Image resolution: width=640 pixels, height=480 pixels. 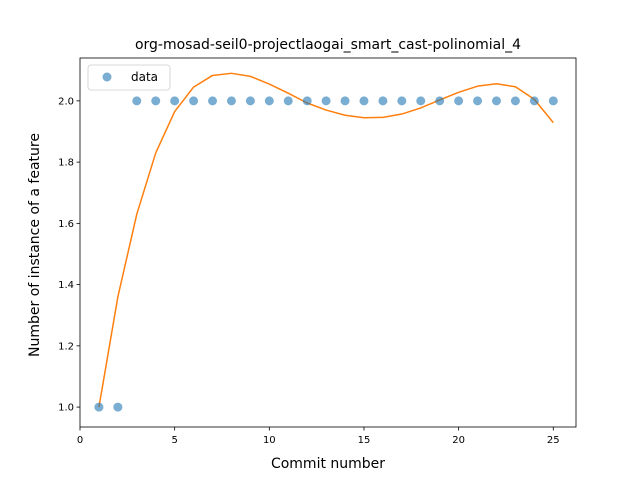 I want to click on y-axis-label: Number of instance of a feature, so click(x=35, y=245).